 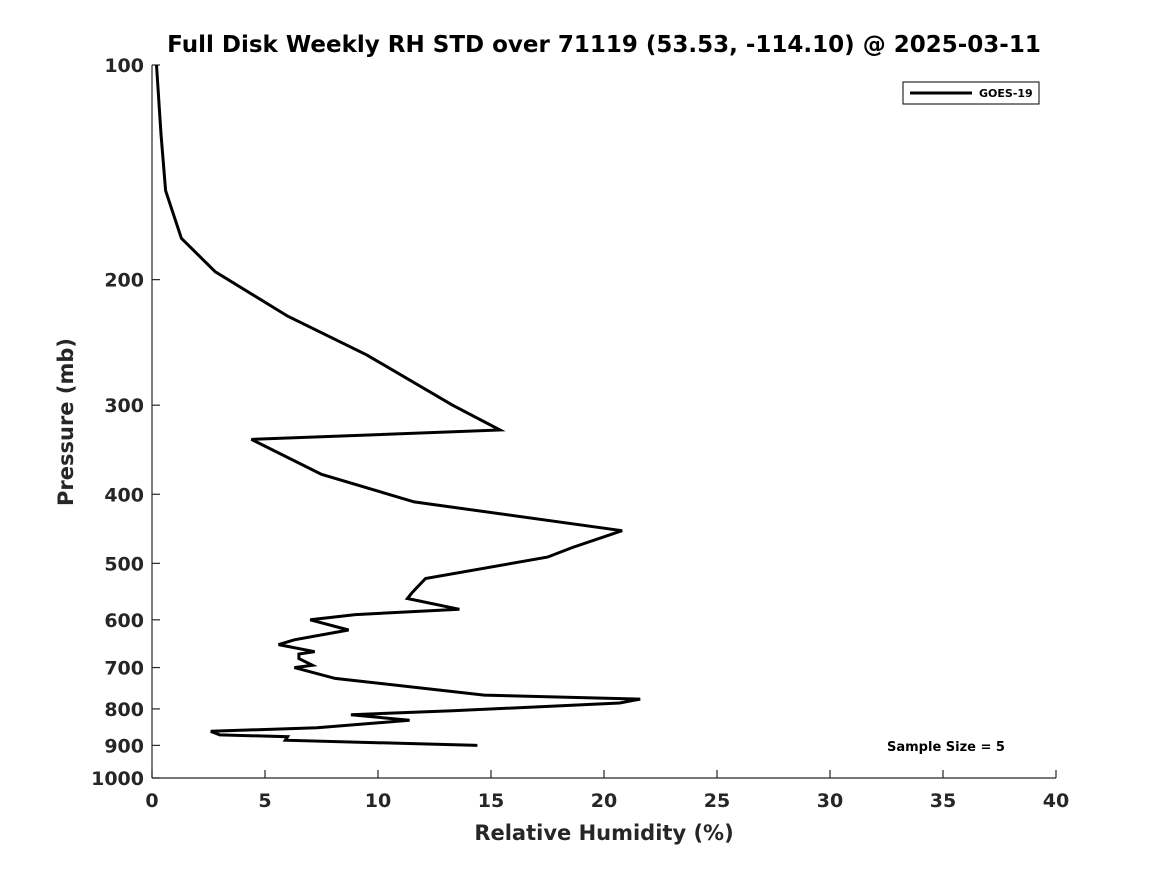 I want to click on y-tick-label: 700, so click(x=124, y=669).